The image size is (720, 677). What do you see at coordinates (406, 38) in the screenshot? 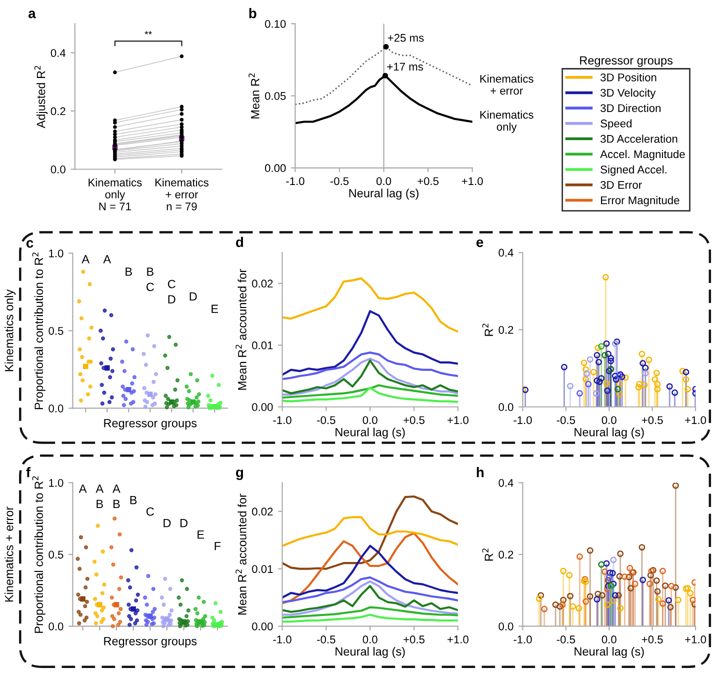
I see `annotation: +25 ms` at bounding box center [406, 38].